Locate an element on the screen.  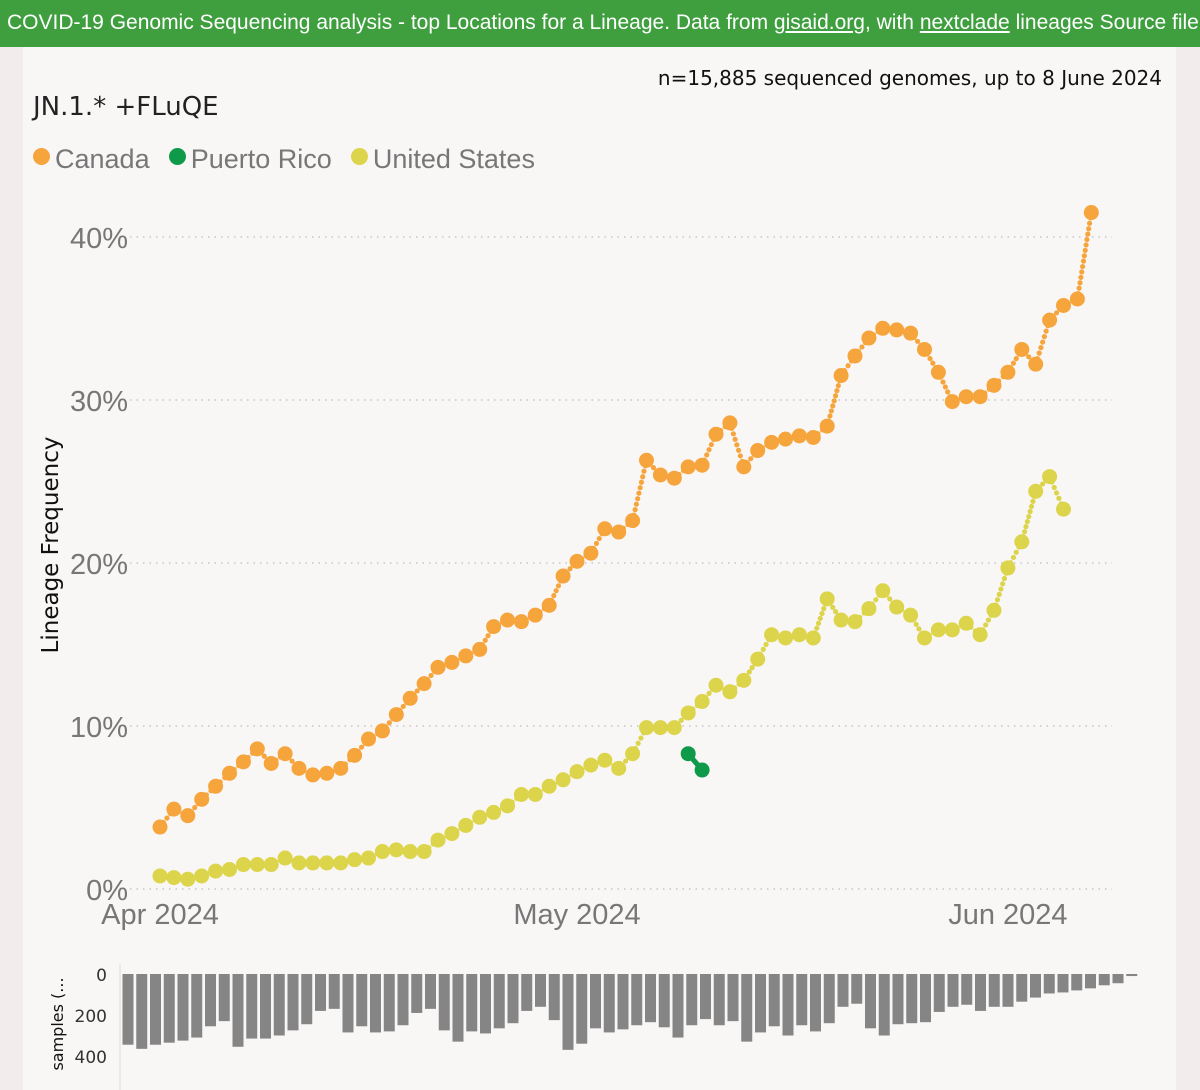
legend: Canada Puerto Rico United States is located at coordinates (291, 162).